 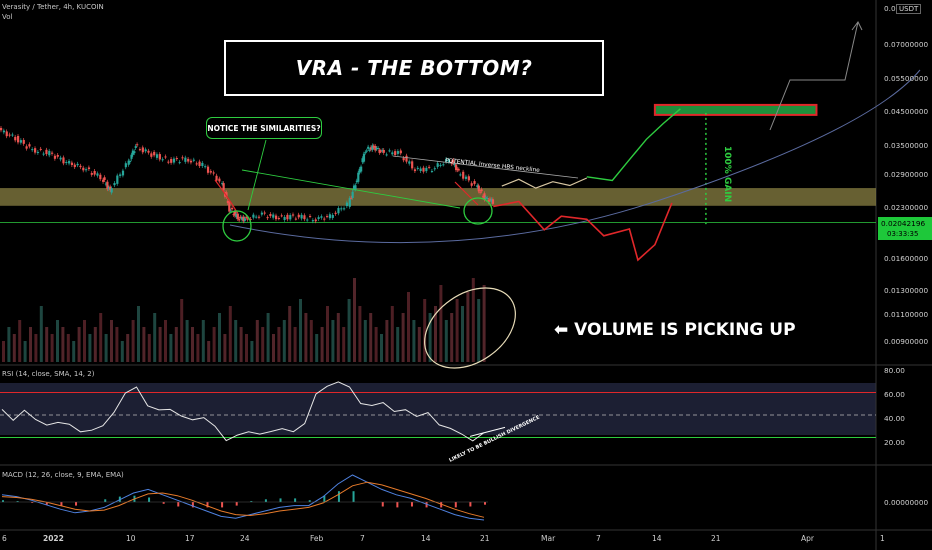 What do you see at coordinates (906, 207) in the screenshot?
I see `price-tick-label: 0.02300000` at bounding box center [906, 207].